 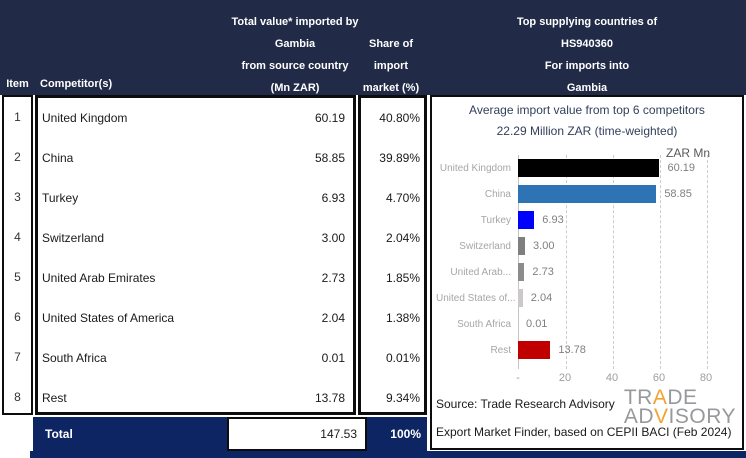 I want to click on category-label: Rest, so click(x=500, y=350).